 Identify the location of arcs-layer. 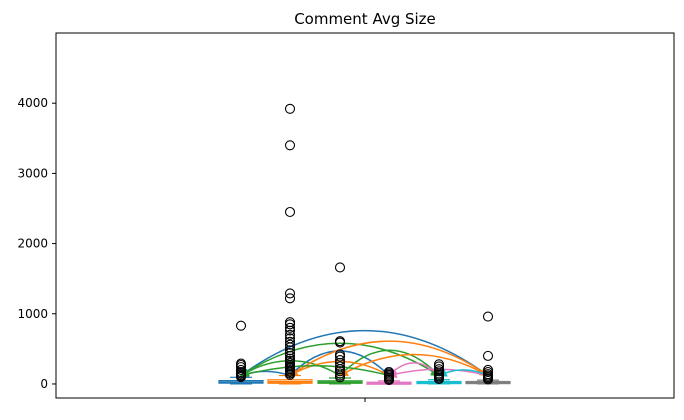
(364, 354).